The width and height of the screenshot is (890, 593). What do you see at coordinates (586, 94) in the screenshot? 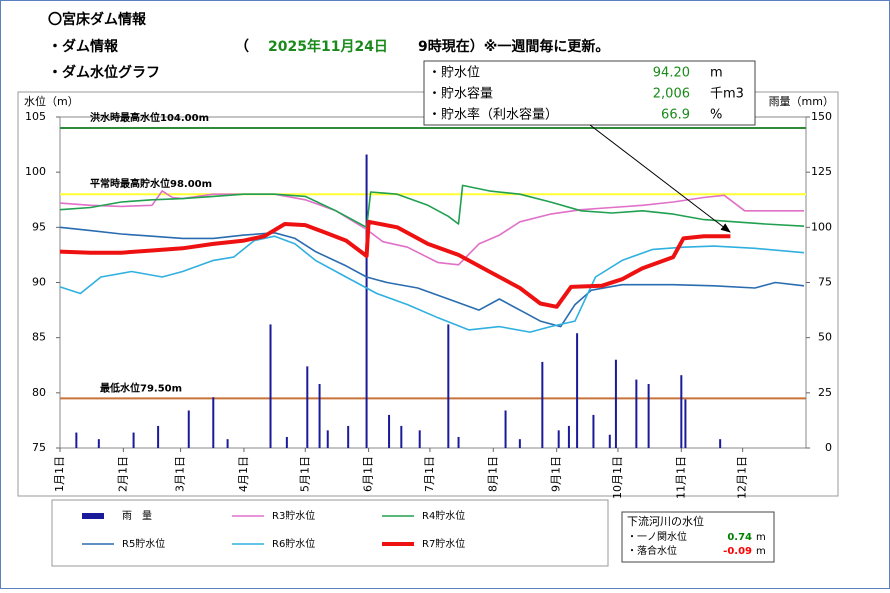
I see `info-items: ・貯水位 94.20 m ・貯水容量 2,006 千m3 ・貯水率（利水容量） 66.9%` at bounding box center [586, 94].